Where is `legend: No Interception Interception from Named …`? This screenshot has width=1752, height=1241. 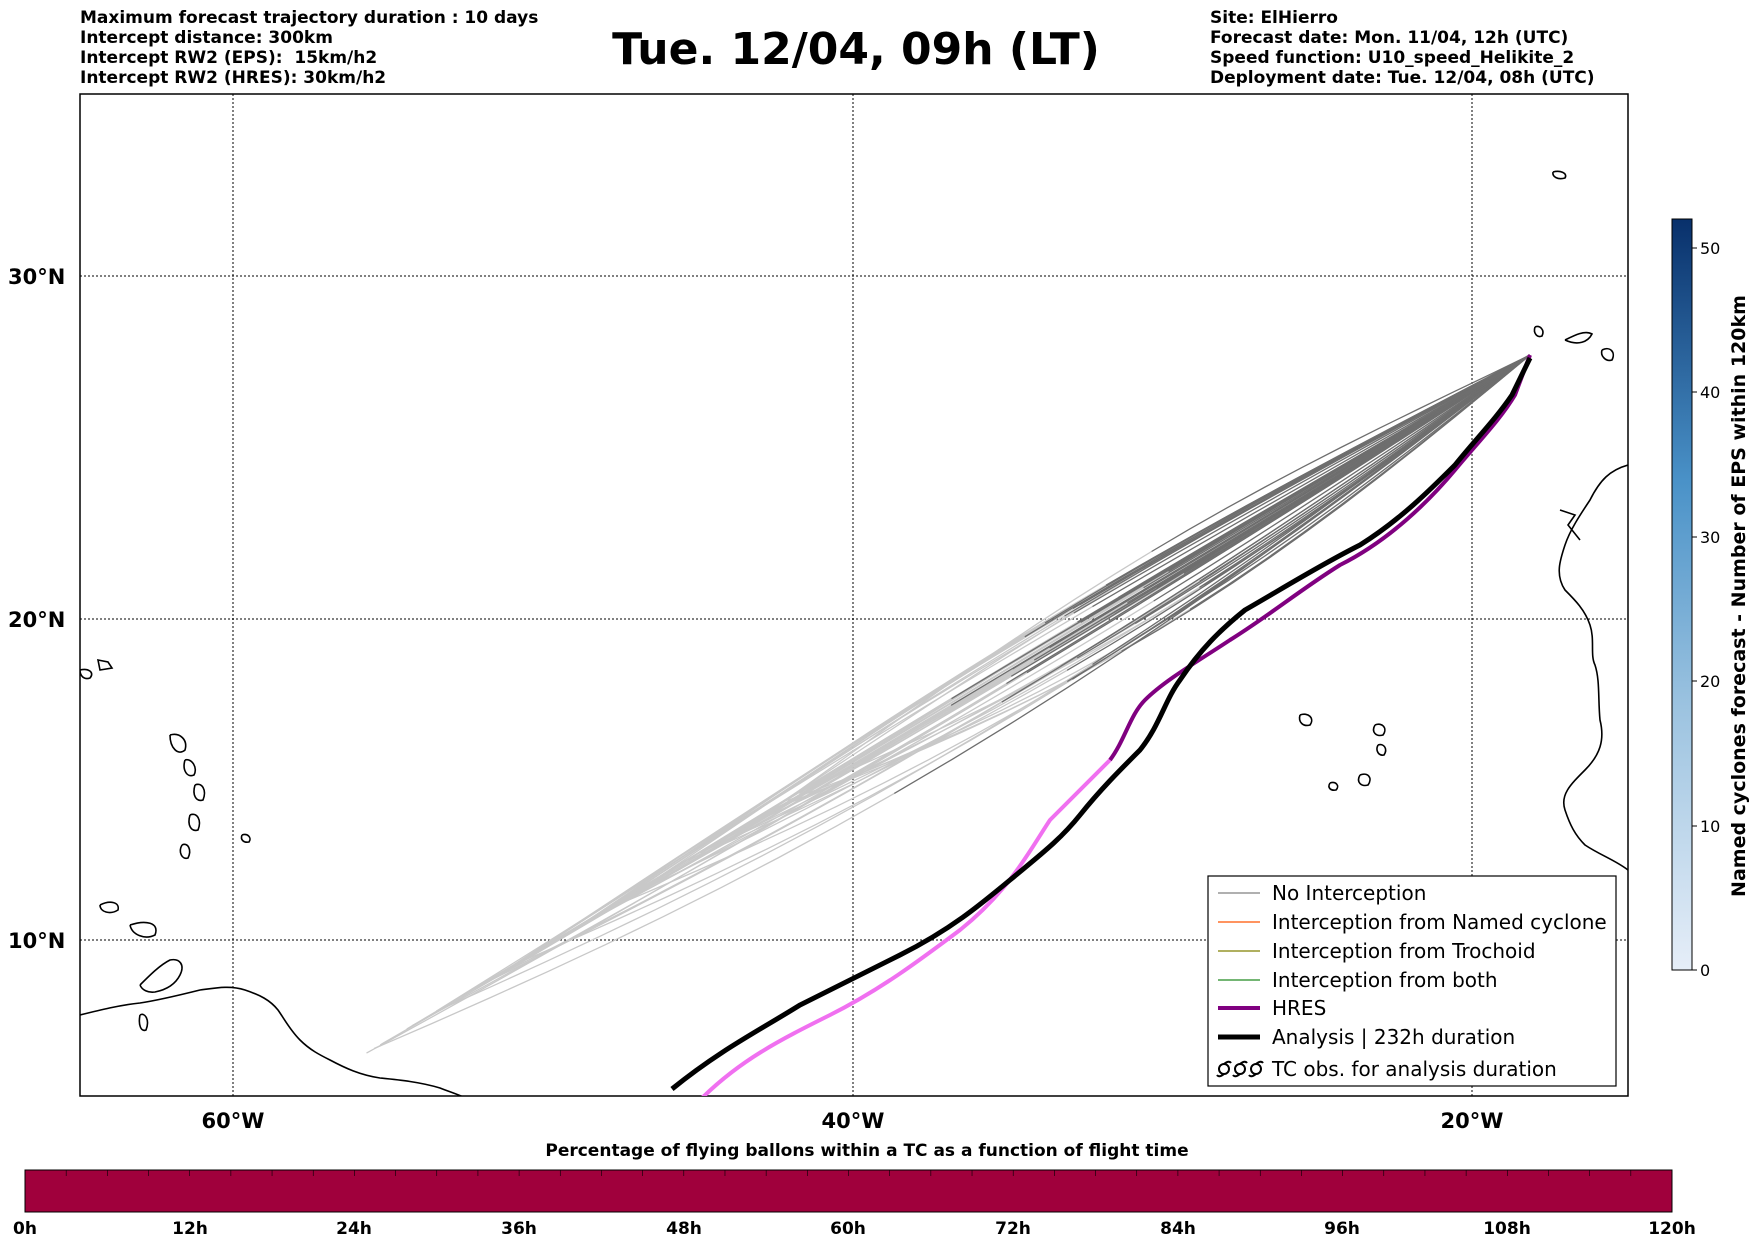
legend: No Interception Interception from Named … is located at coordinates (1412, 981).